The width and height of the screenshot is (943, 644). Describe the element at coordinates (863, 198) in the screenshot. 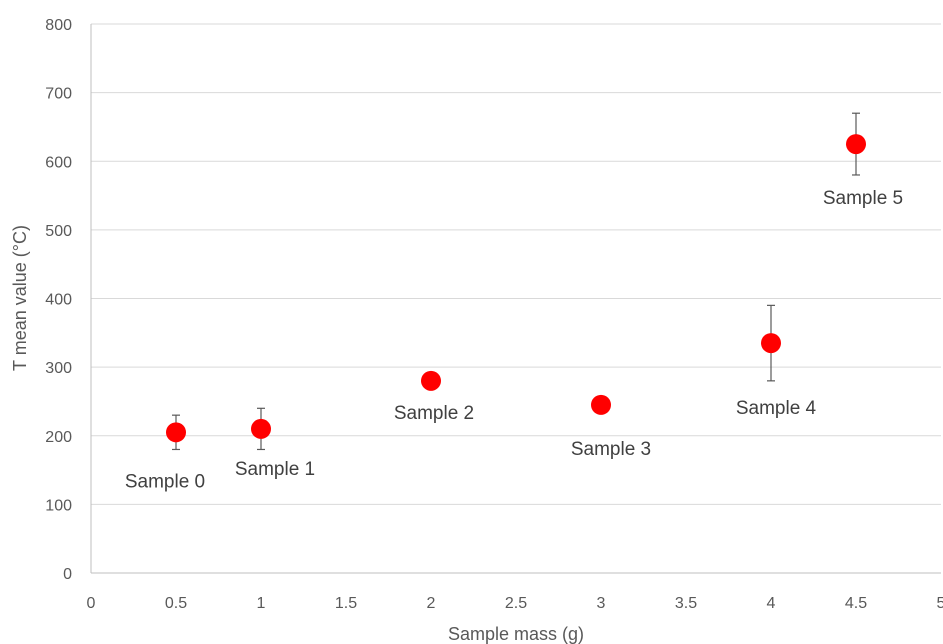

I see `data-label: Sample 5` at that location.